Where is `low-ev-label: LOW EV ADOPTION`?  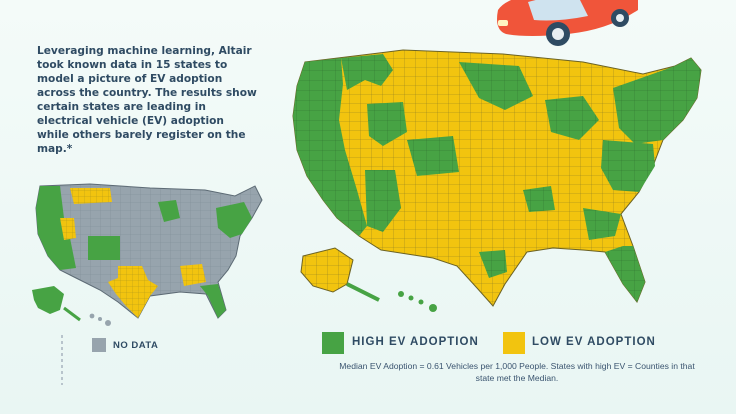
low-ev-label: LOW EV ADOPTION is located at coordinates (594, 342).